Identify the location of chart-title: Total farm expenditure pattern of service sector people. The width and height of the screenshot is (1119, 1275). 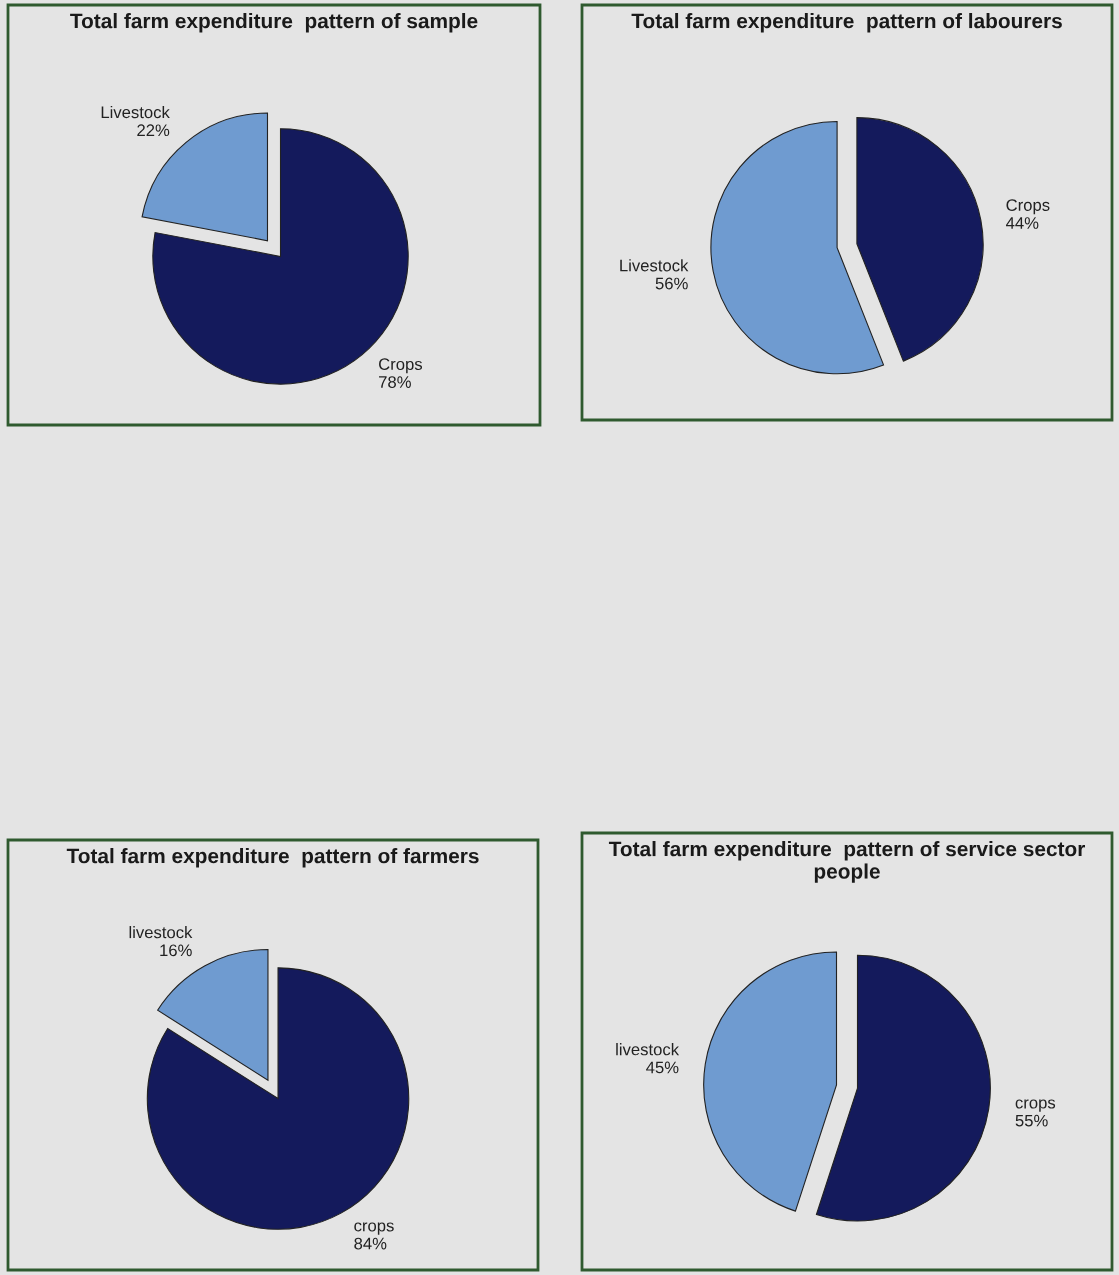
(847, 862).